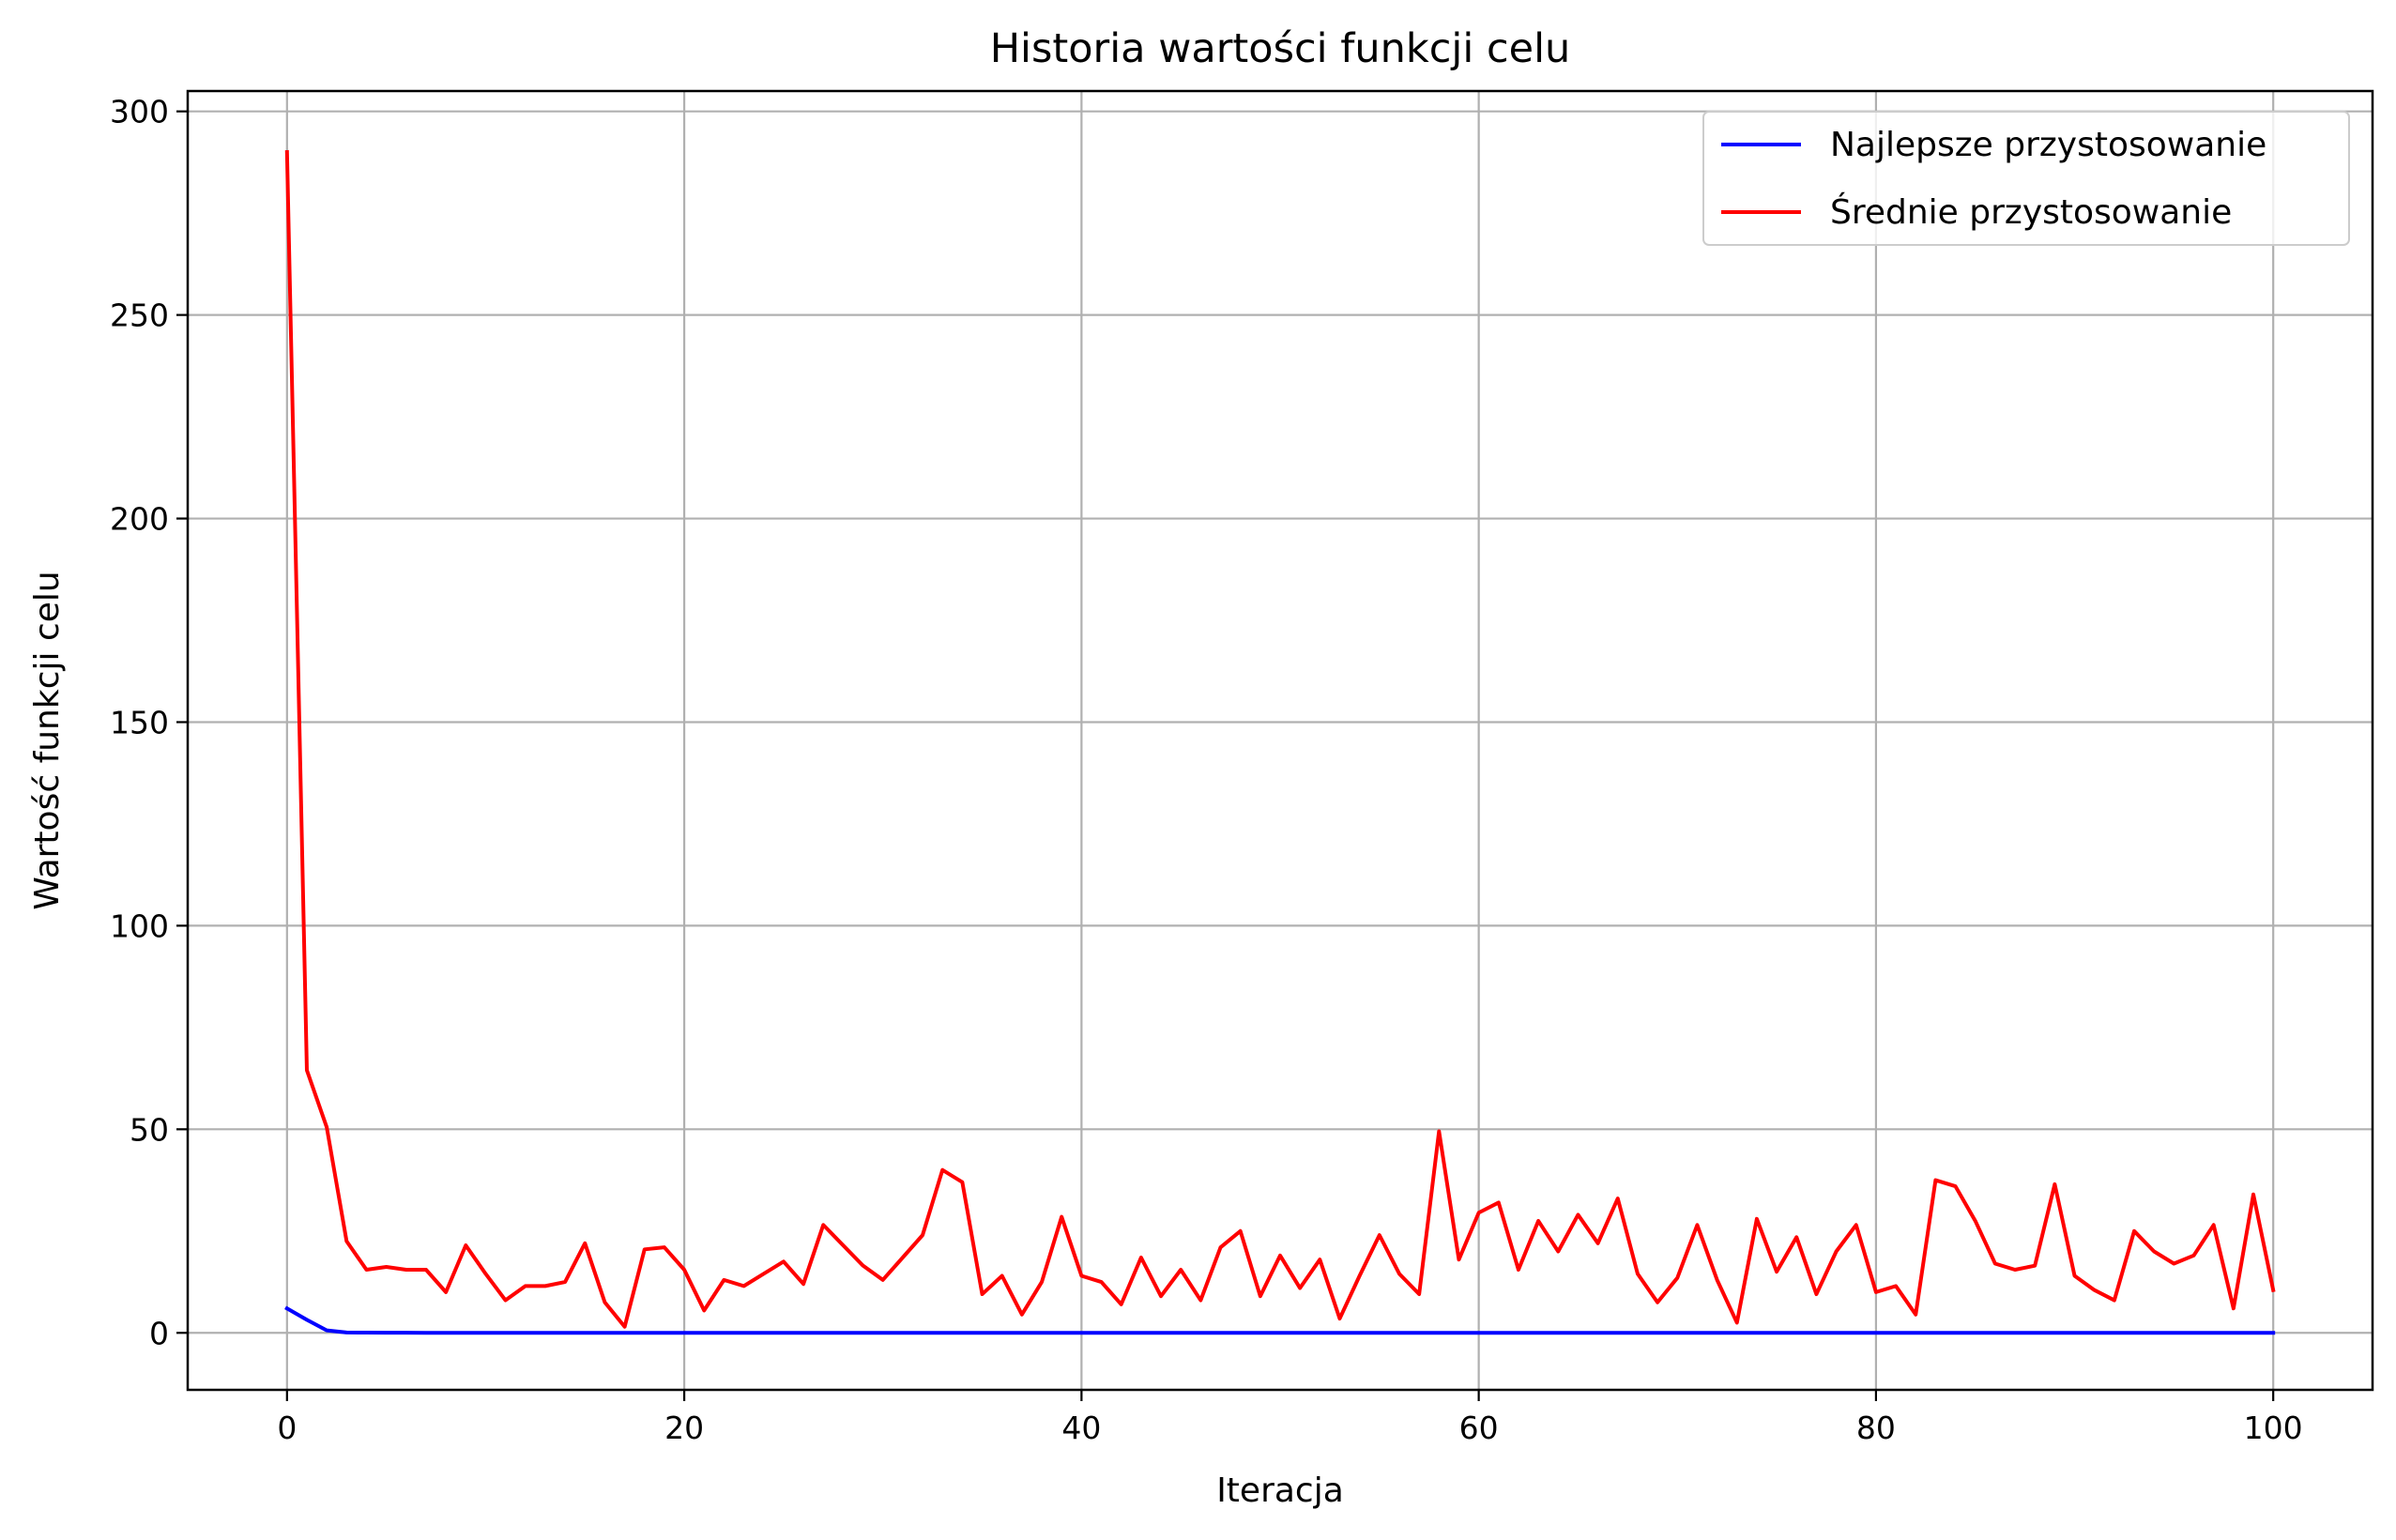  I want to click on legend-box, so click(2026, 178).